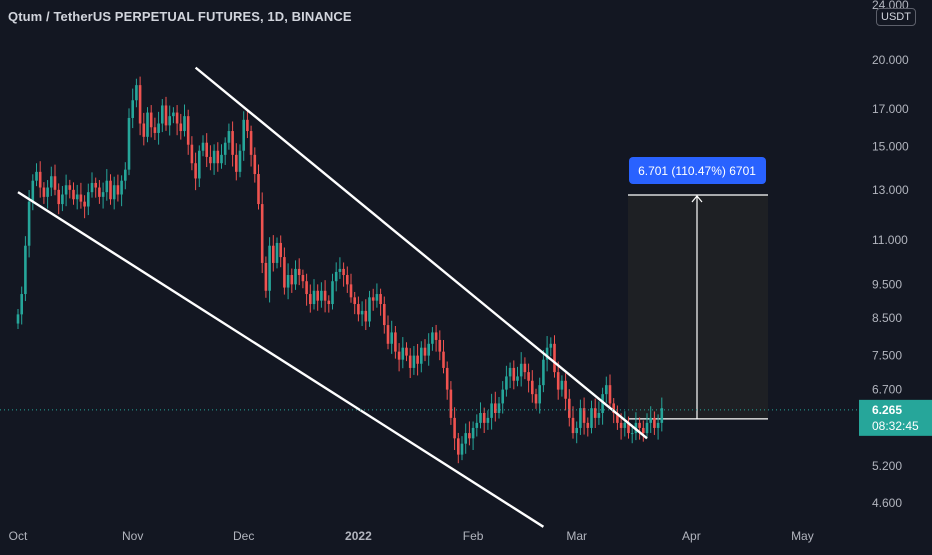  What do you see at coordinates (896, 17) in the screenshot?
I see `currency-badge: USDT` at bounding box center [896, 17].